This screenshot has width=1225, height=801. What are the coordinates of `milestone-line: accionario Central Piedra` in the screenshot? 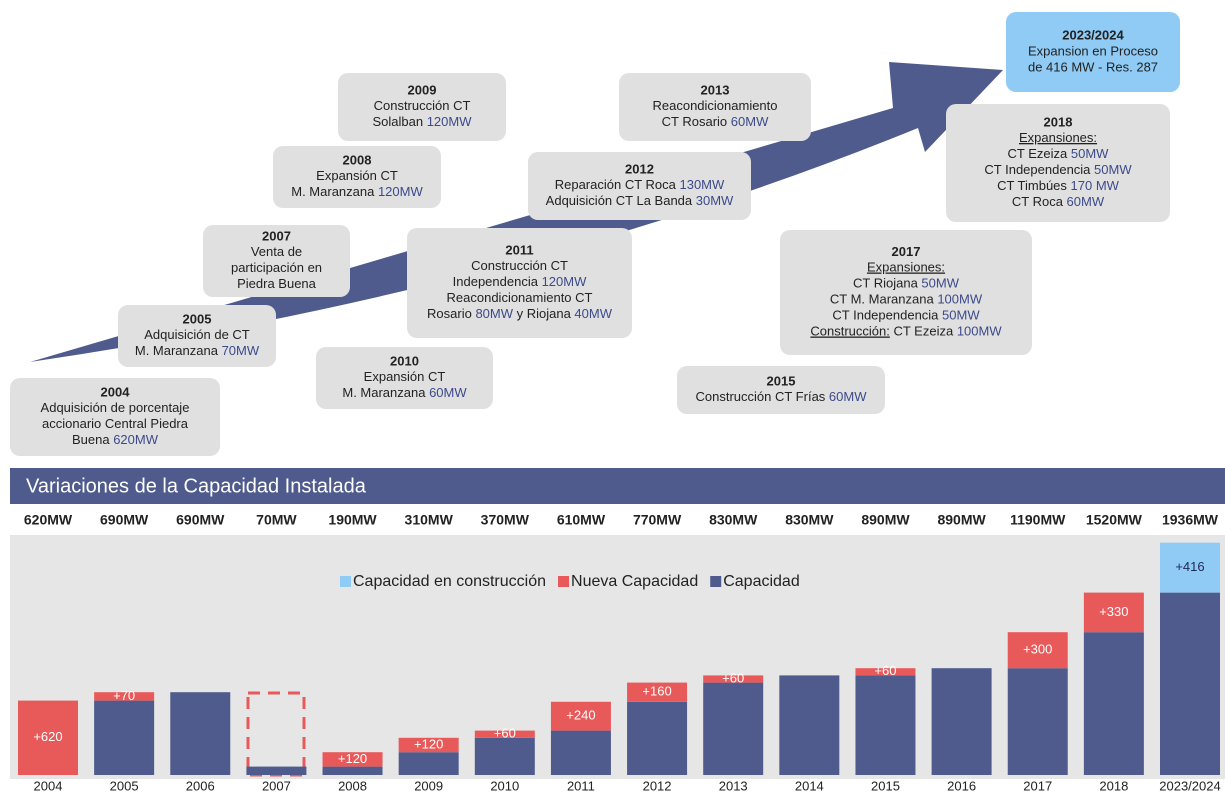 It's located at (115, 423).